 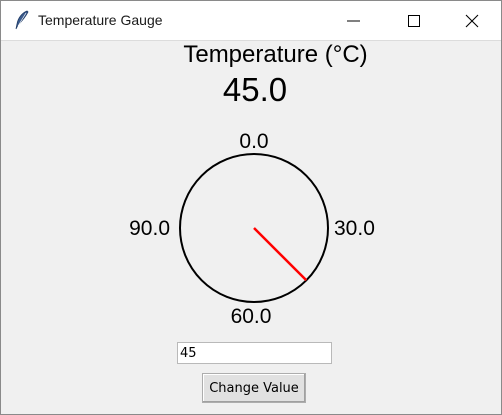 I want to click on close-icon, so click(x=472, y=21).